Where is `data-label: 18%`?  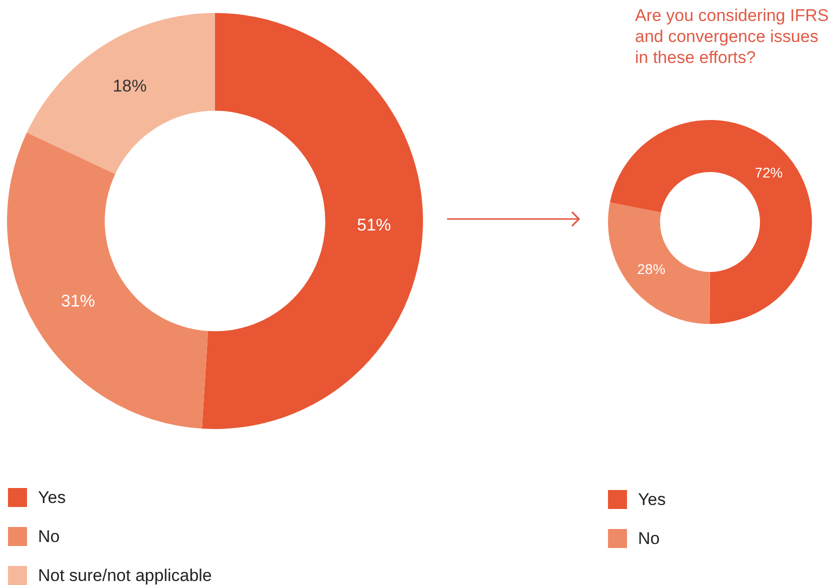
data-label: 18% is located at coordinates (129, 86).